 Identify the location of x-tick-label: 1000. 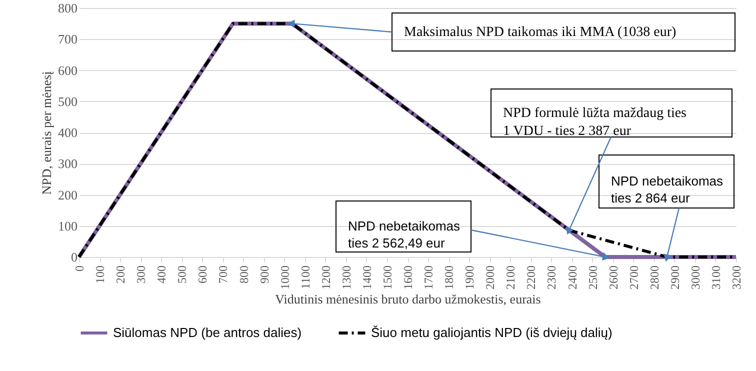
(285, 278).